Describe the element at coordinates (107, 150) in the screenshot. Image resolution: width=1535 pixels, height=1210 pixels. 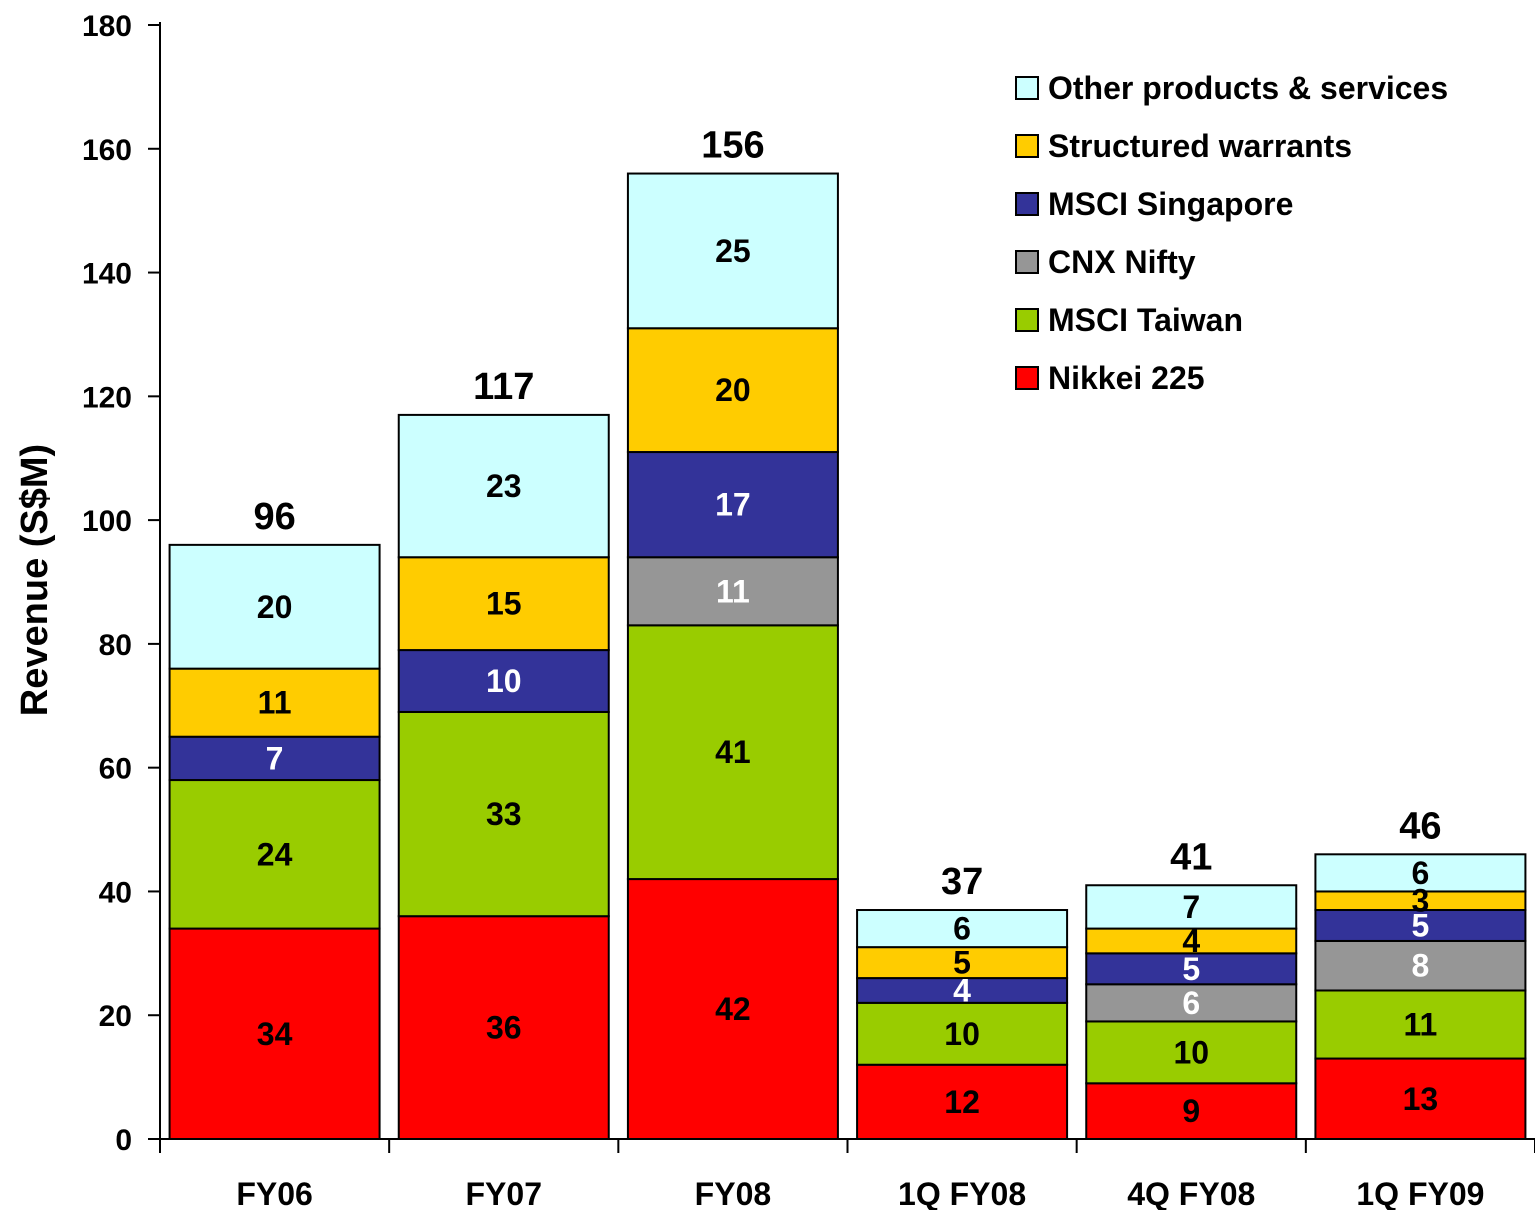
I see `y-tick-label: 160` at that location.